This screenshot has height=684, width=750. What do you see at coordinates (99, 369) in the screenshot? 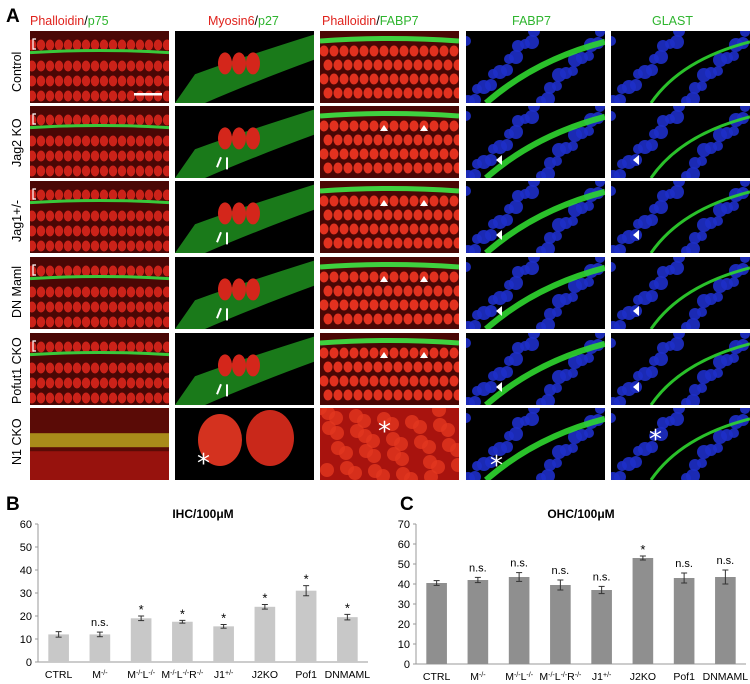
I see `micrograph-r5-c1` at bounding box center [99, 369].